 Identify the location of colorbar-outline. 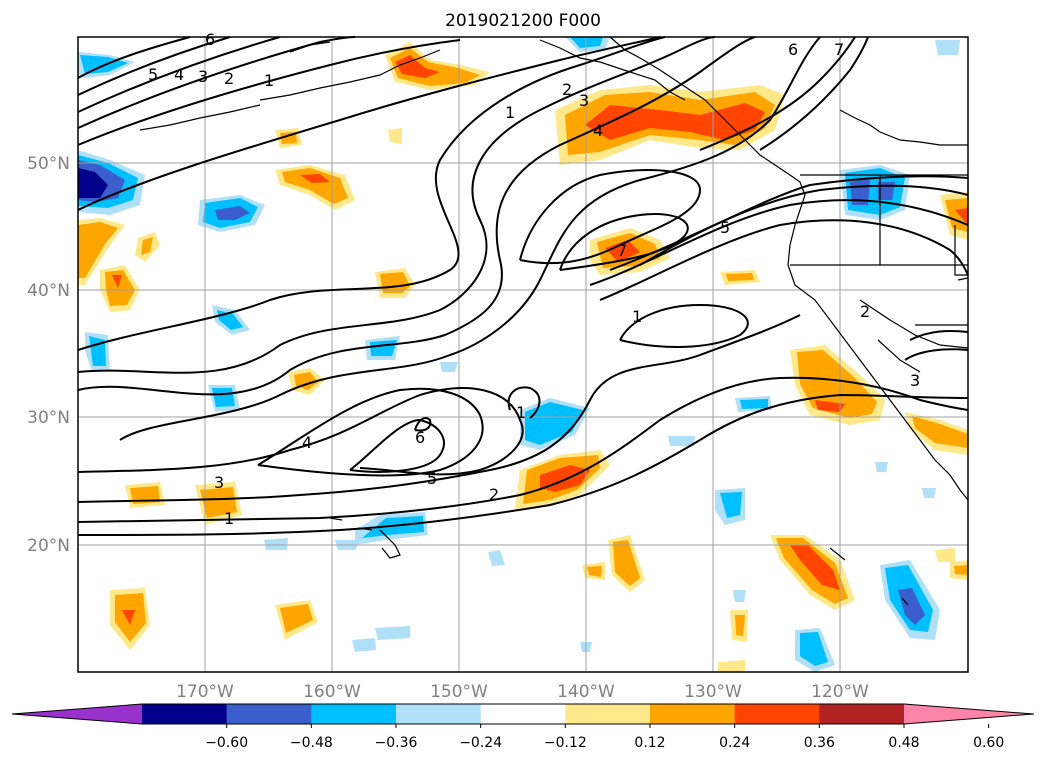
(523, 714).